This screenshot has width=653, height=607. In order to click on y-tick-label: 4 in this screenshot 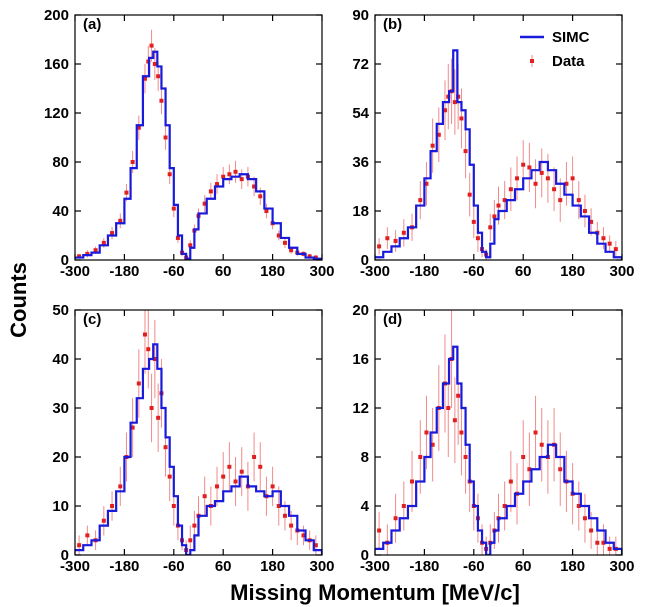, I will do `click(365, 506)`.